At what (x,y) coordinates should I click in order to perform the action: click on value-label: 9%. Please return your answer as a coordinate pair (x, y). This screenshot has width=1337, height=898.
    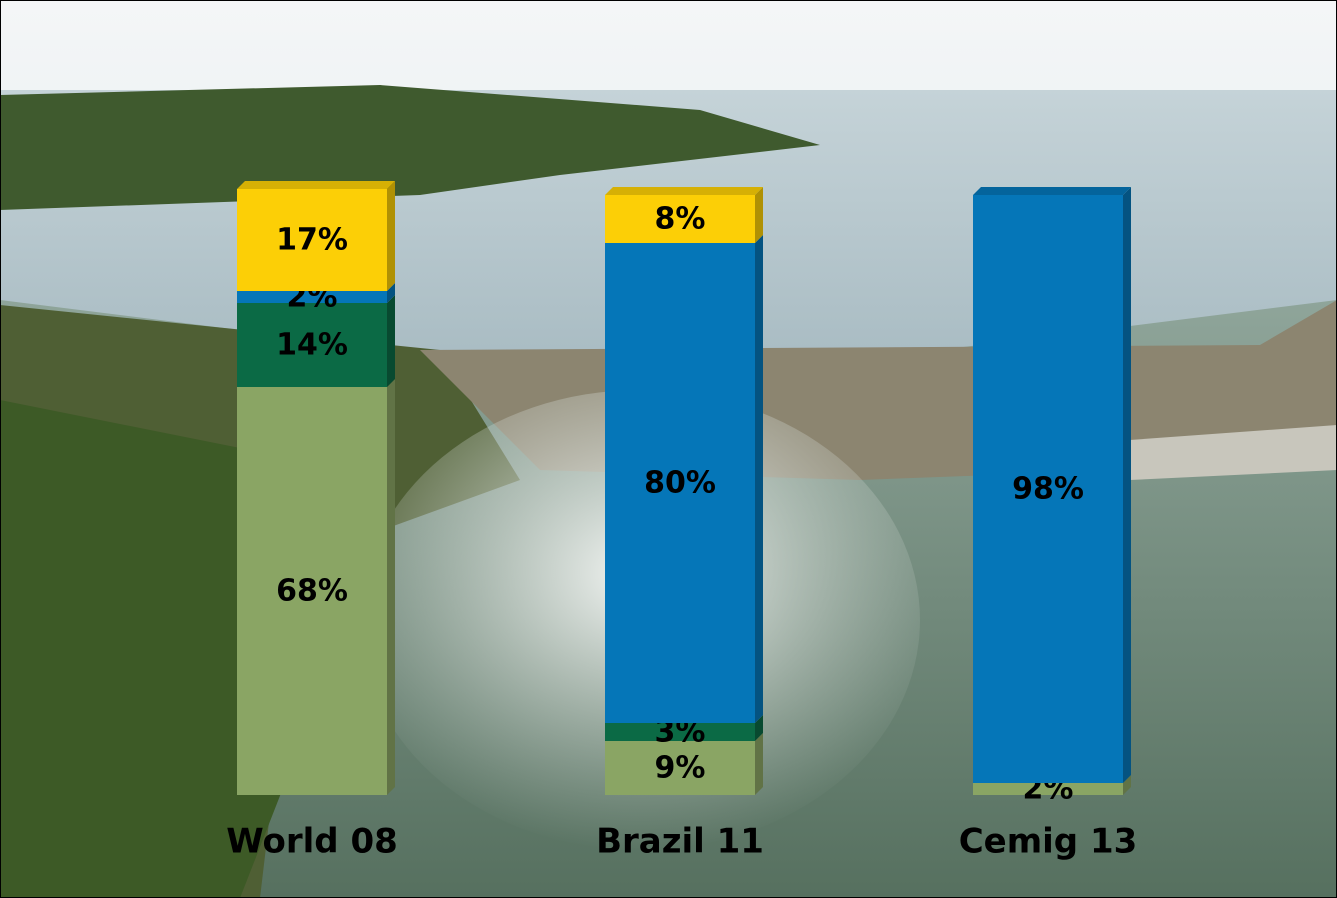
    Looking at the image, I should click on (680, 768).